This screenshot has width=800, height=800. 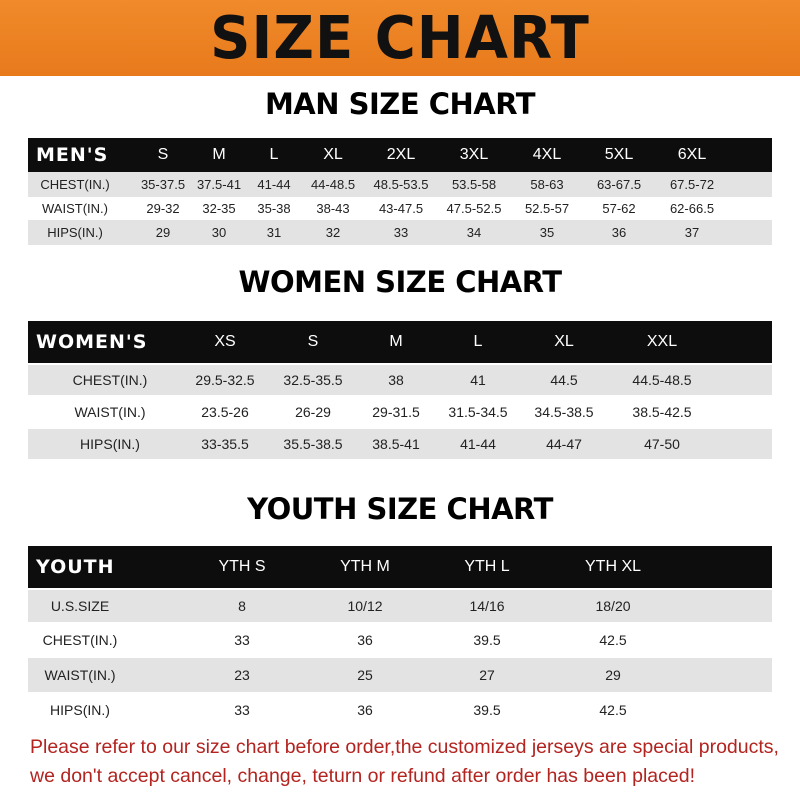 I want to click on table-cell: 35.5-38.5, so click(x=313, y=444).